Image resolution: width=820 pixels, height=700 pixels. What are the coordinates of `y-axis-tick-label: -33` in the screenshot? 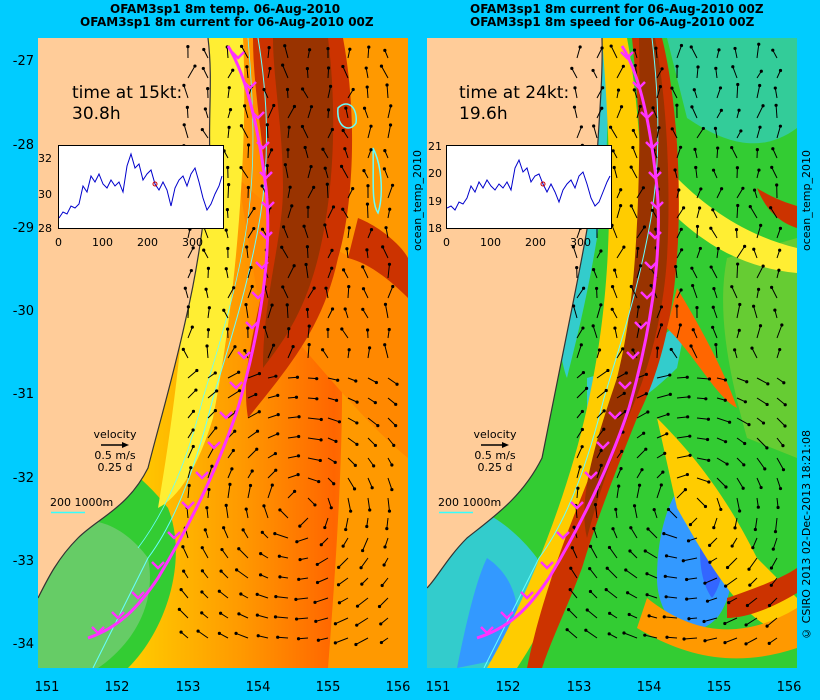 It's located at (23, 561).